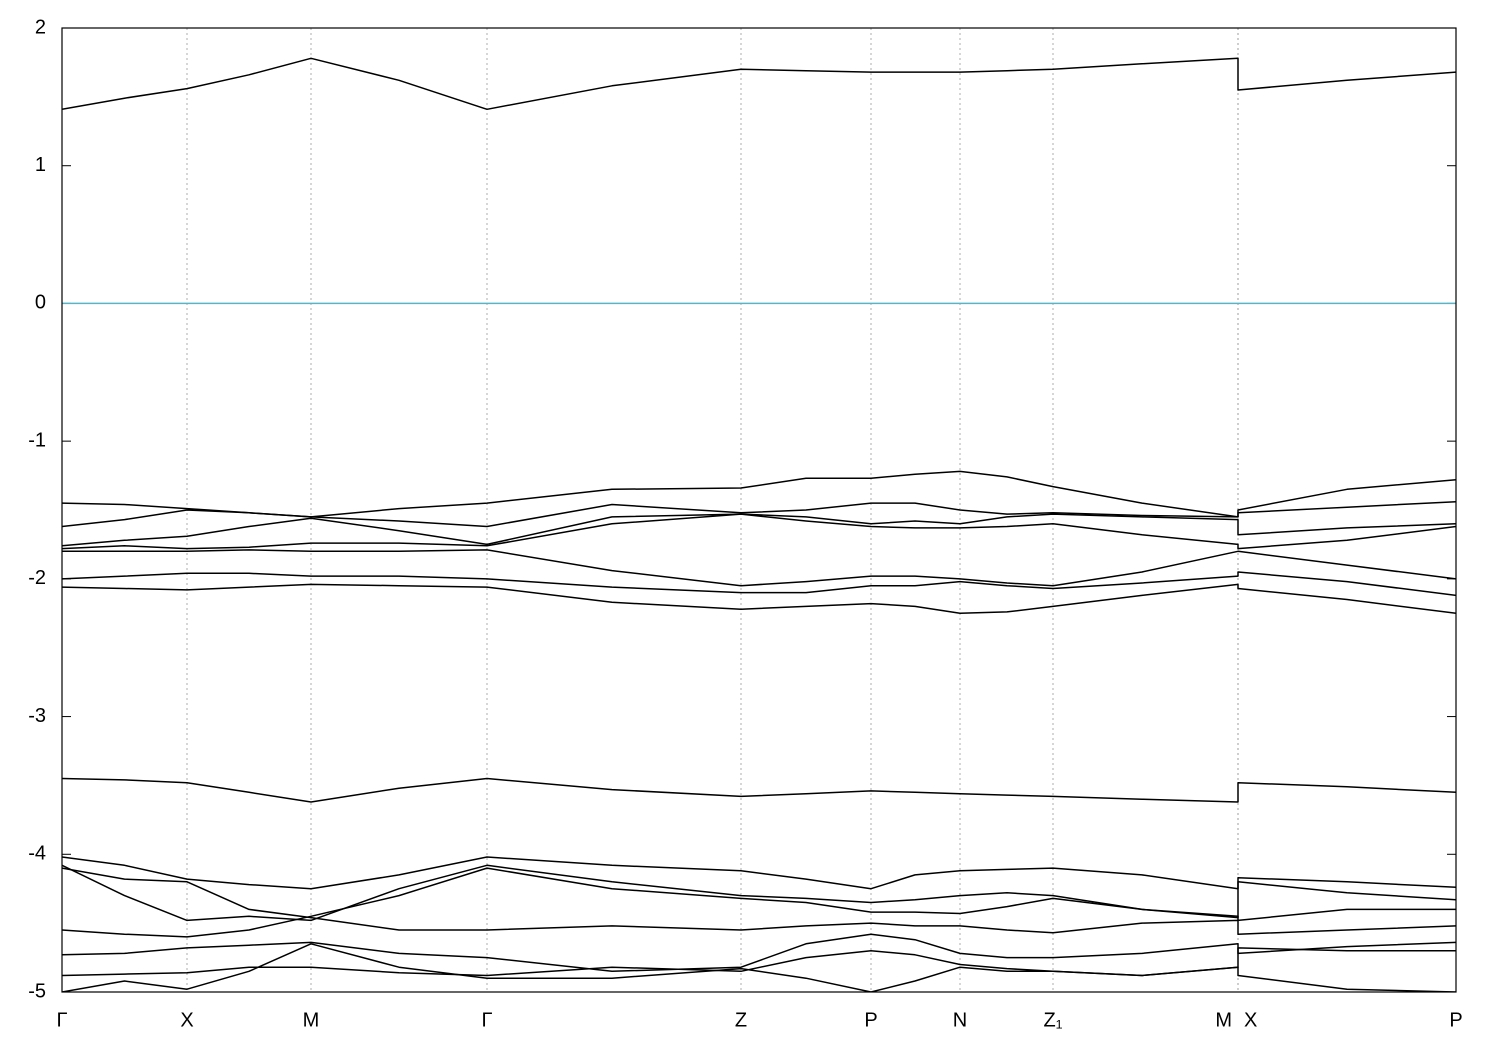 The height and width of the screenshot is (1050, 1500). Describe the element at coordinates (37, 716) in the screenshot. I see `y-tick-label: -3` at that location.